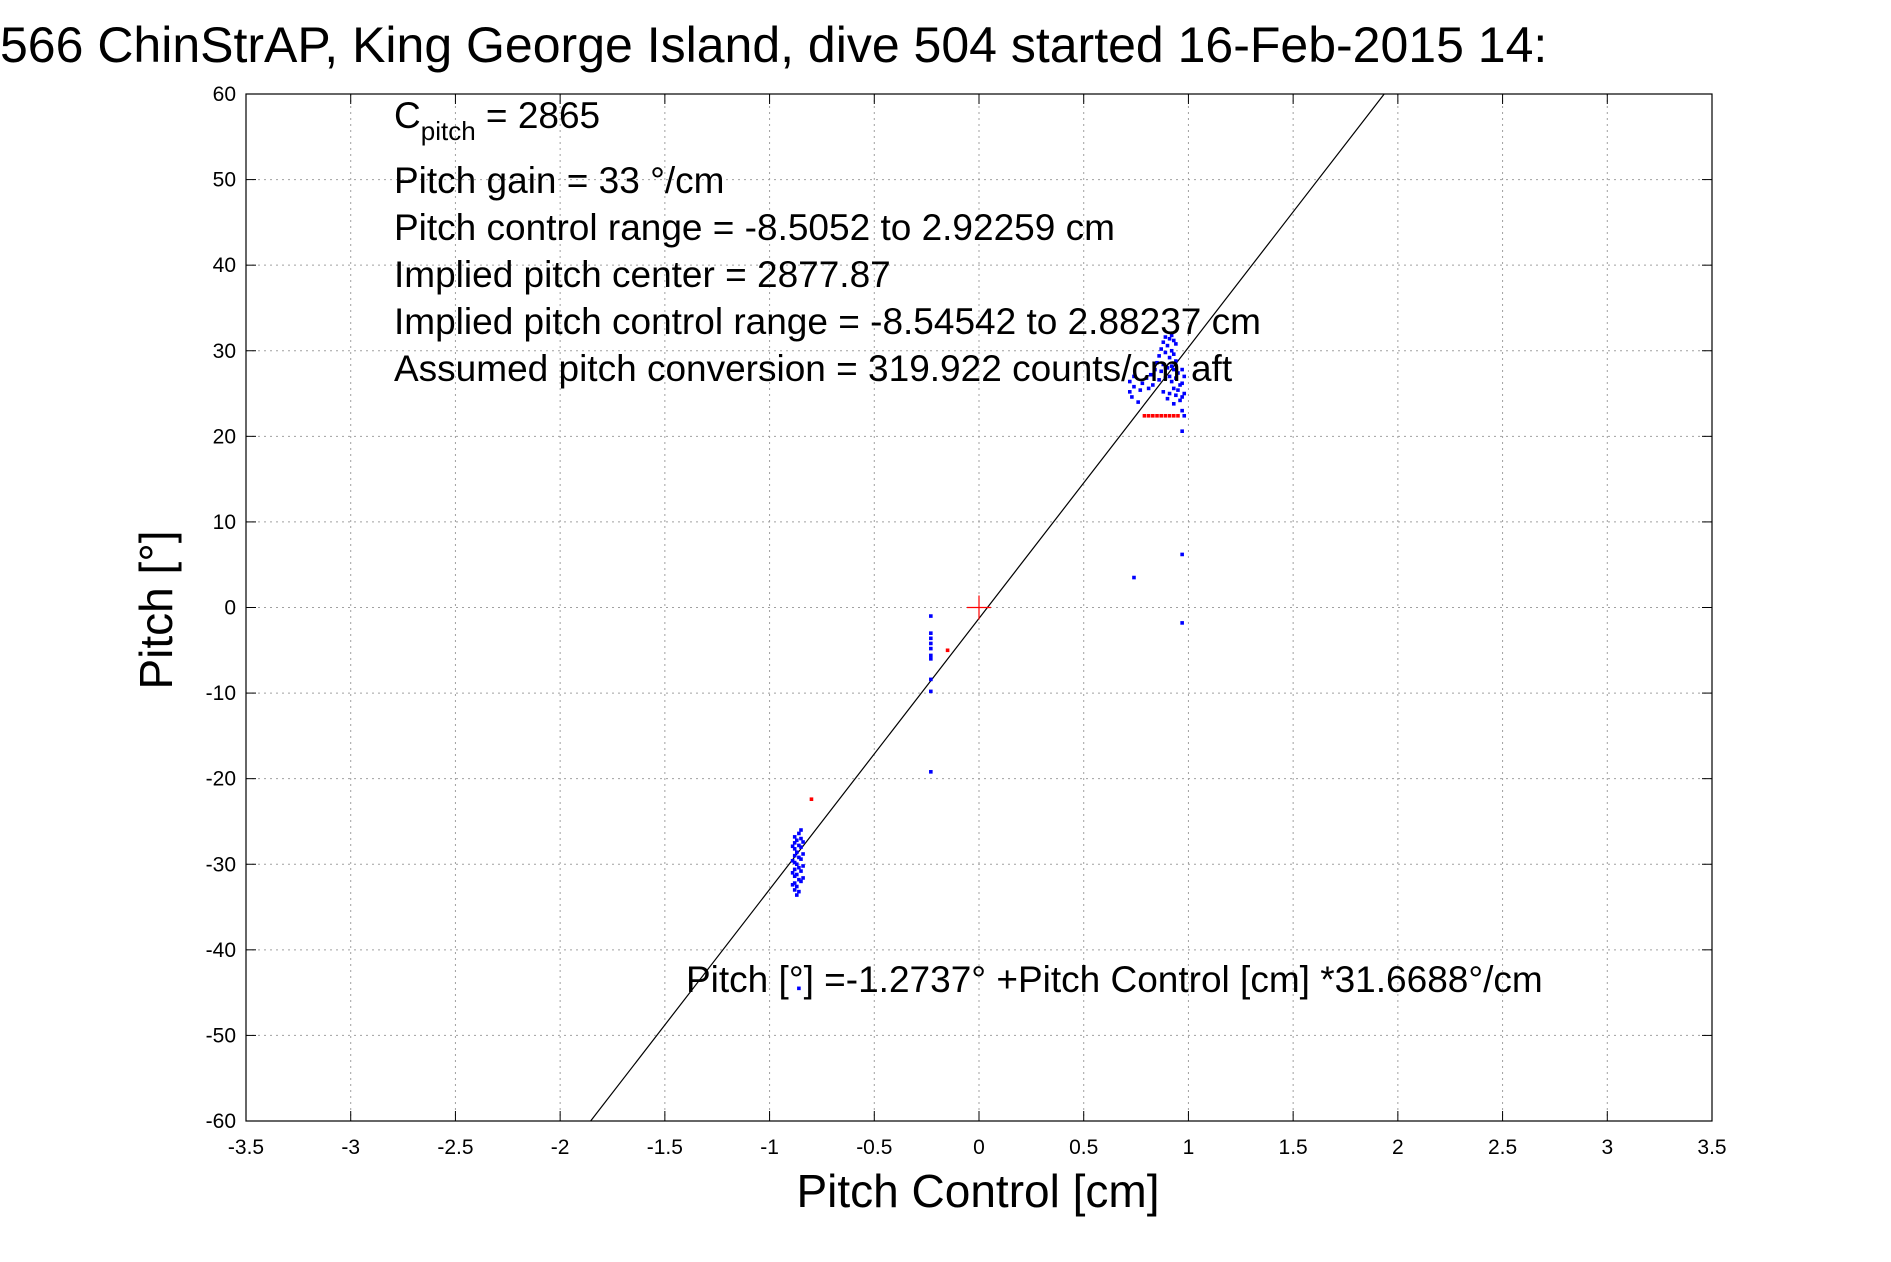 The width and height of the screenshot is (1891, 1262). What do you see at coordinates (221, 864) in the screenshot?
I see `y-tick-label: -30` at bounding box center [221, 864].